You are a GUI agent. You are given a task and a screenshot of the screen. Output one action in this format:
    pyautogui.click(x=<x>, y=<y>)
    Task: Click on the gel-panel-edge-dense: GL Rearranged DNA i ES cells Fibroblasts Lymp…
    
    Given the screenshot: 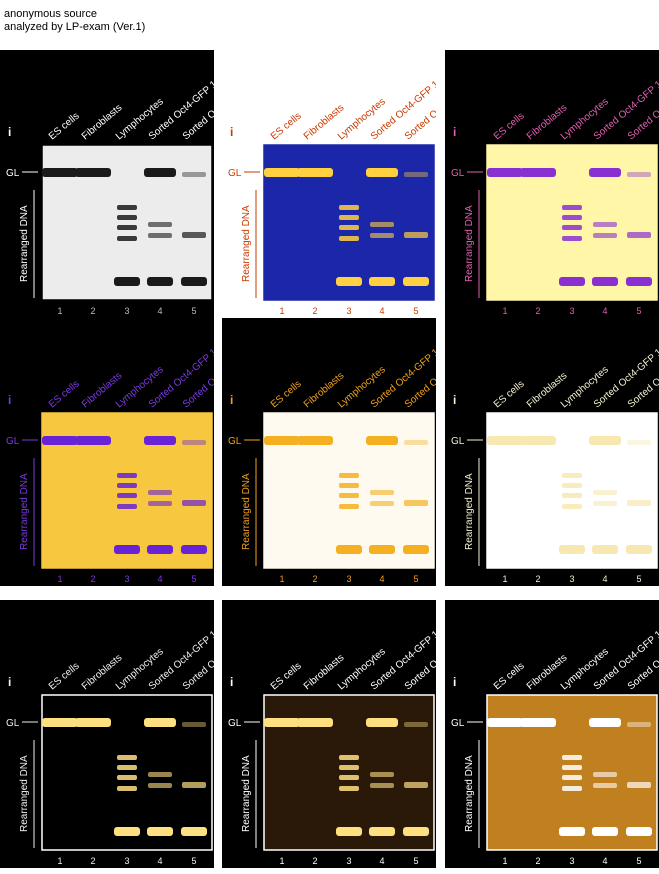 What is the action you would take?
    pyautogui.click(x=552, y=734)
    